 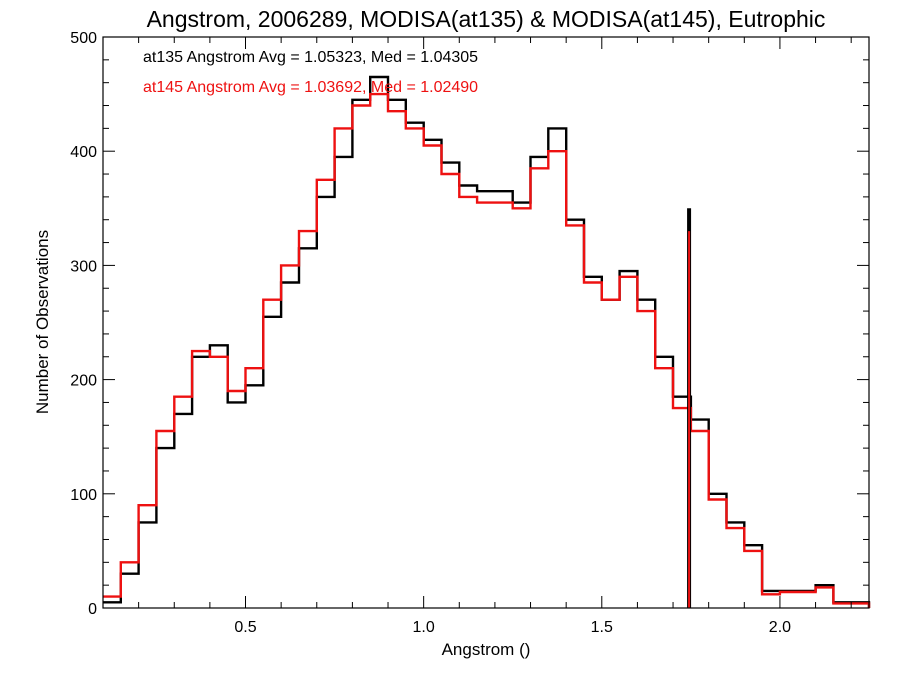 I want to click on x-axis-label: Angstrom (), so click(x=486, y=649).